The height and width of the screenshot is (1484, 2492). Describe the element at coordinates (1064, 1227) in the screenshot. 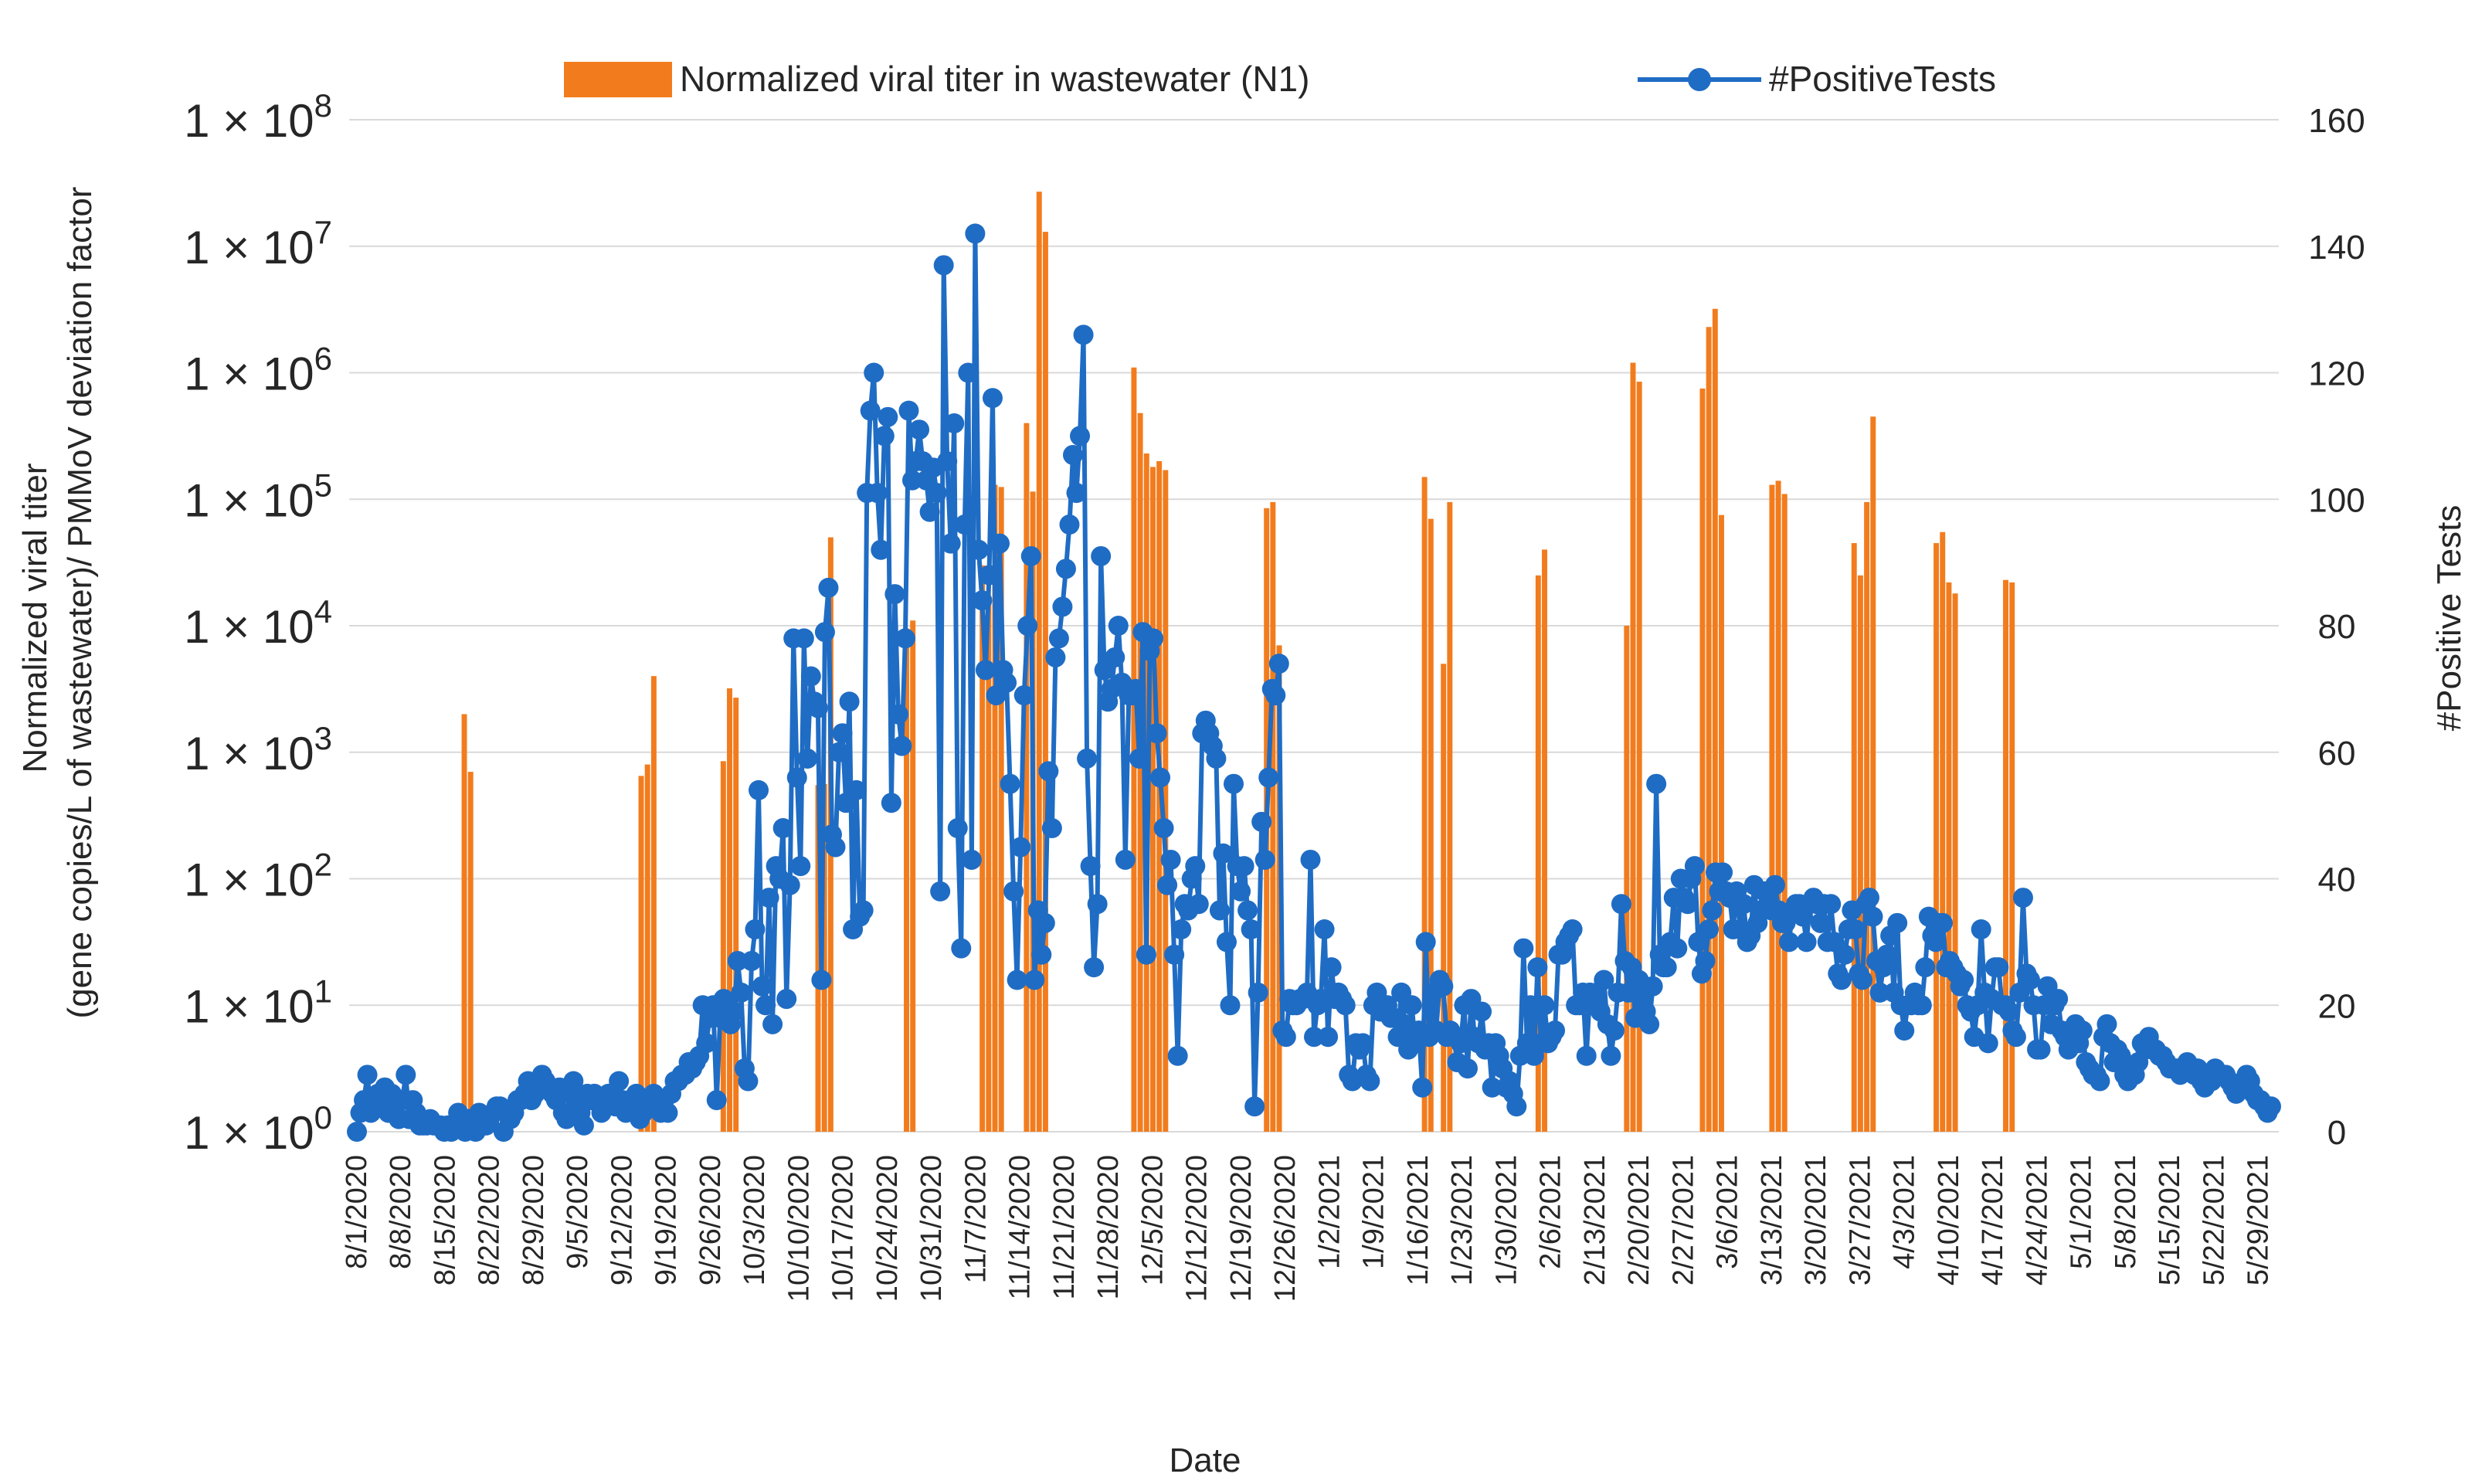

I see `x-tick-label: 11/21/2020` at that location.